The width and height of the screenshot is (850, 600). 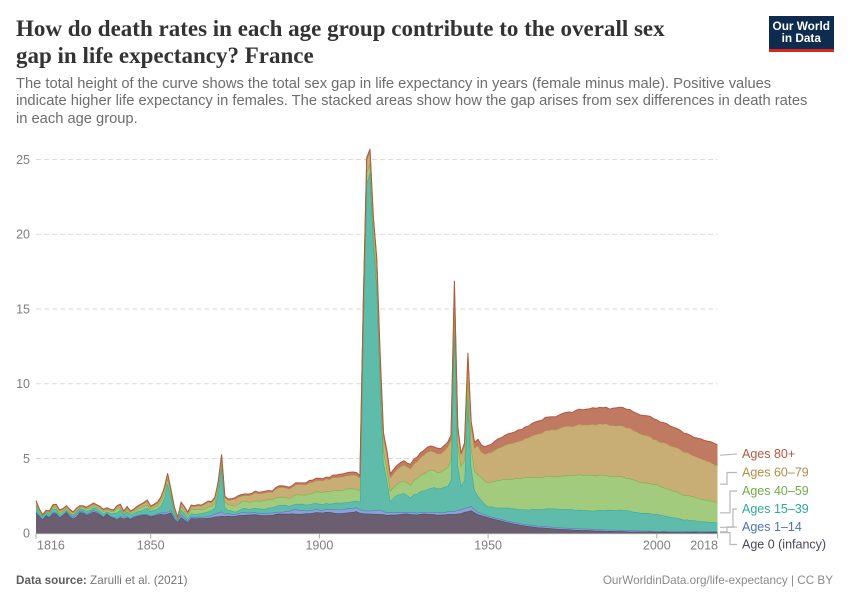 What do you see at coordinates (775, 491) in the screenshot?
I see `svg-text: Ages 40–59` at bounding box center [775, 491].